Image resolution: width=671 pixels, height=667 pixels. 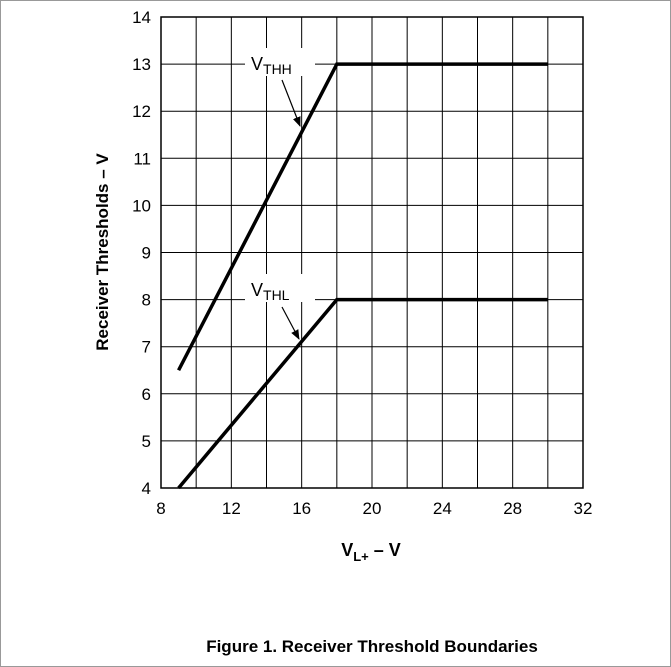 I want to click on series-label: VTHL, so click(x=270, y=291).